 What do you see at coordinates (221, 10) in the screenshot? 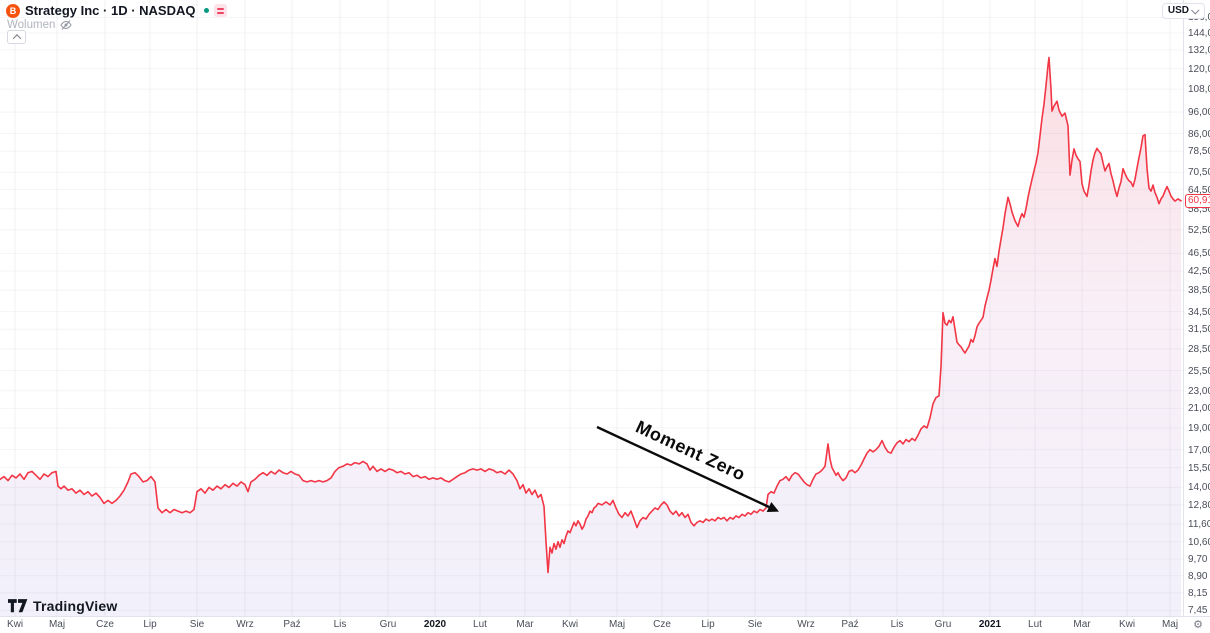
I see `news-badge-icon` at bounding box center [221, 10].